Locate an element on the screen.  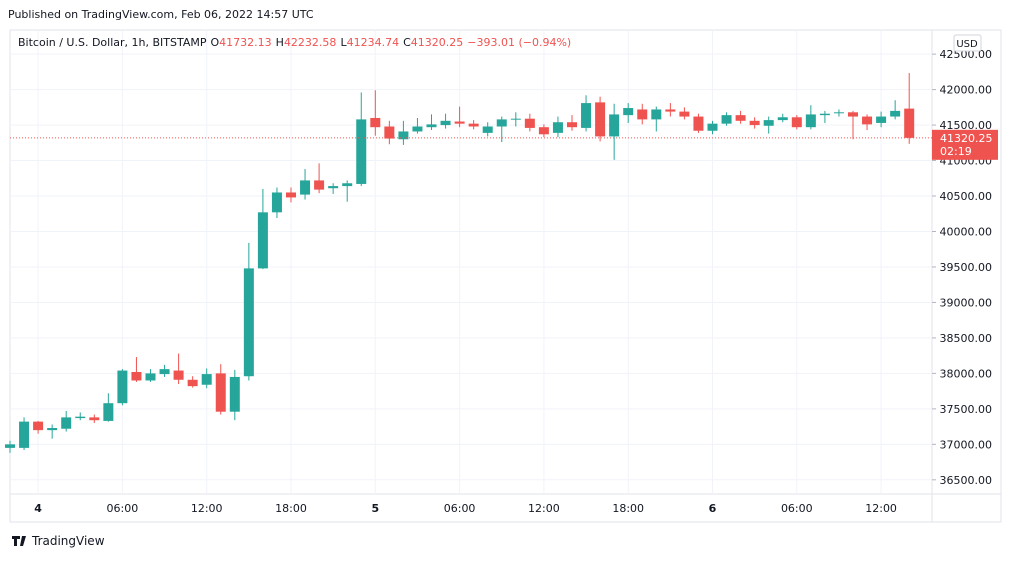
price-tag is located at coordinates (965, 144).